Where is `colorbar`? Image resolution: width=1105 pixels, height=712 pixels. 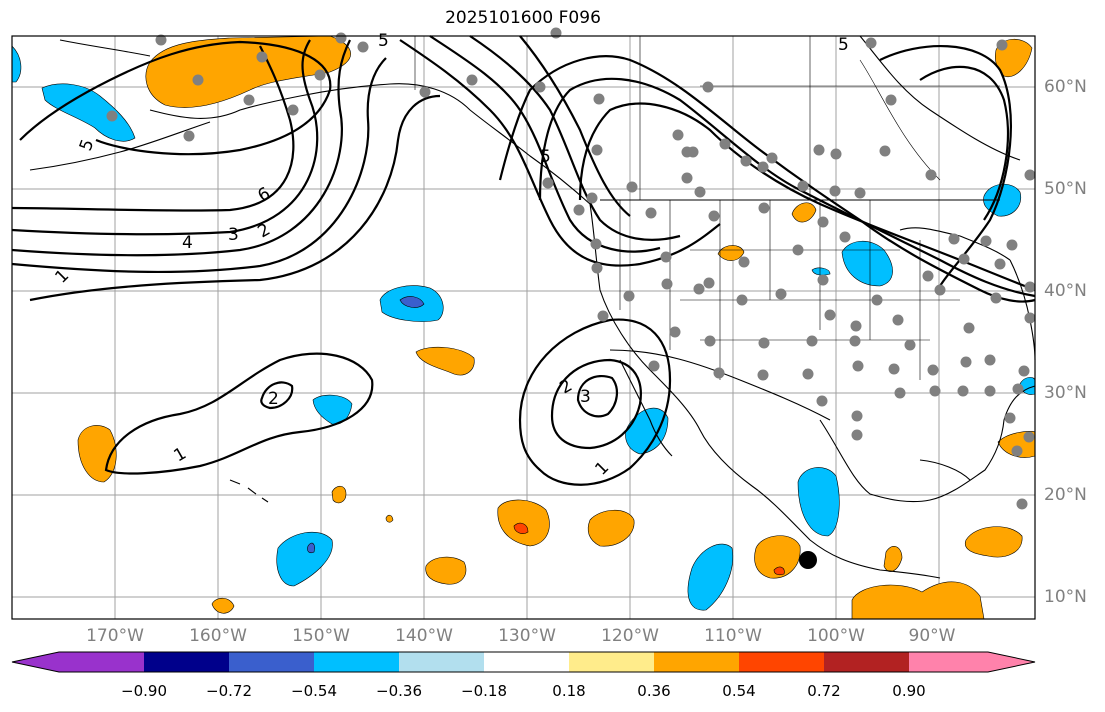 colorbar is located at coordinates (523, 662).